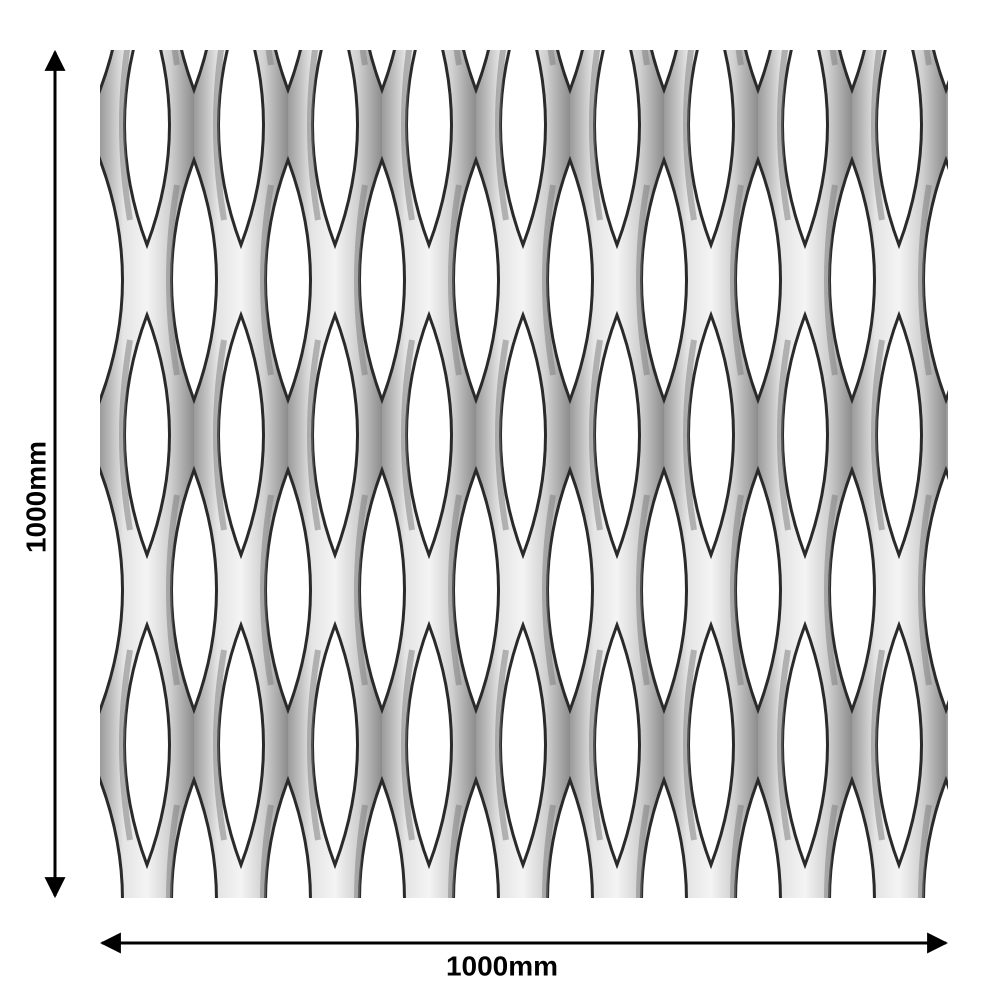 The width and height of the screenshot is (1000, 1000). I want to click on height-label: 1000mm, so click(35, 497).